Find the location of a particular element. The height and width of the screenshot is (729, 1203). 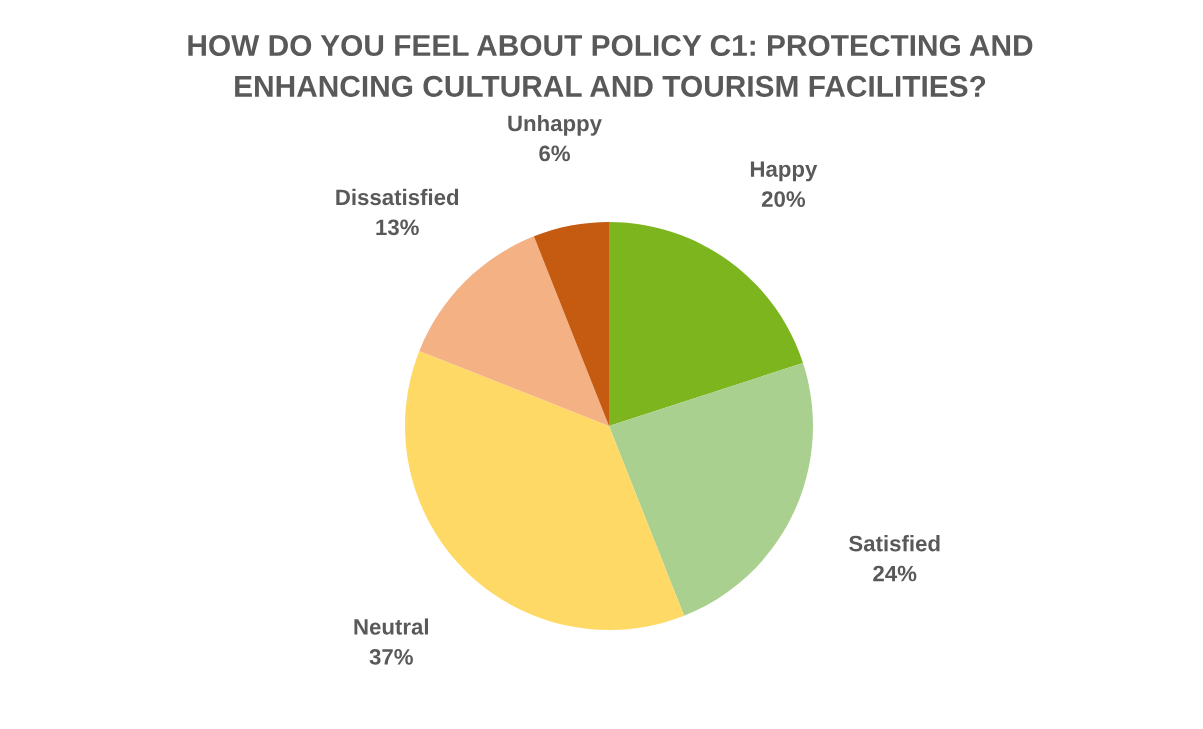

slice-label: Dissatisfied is located at coordinates (397, 197).